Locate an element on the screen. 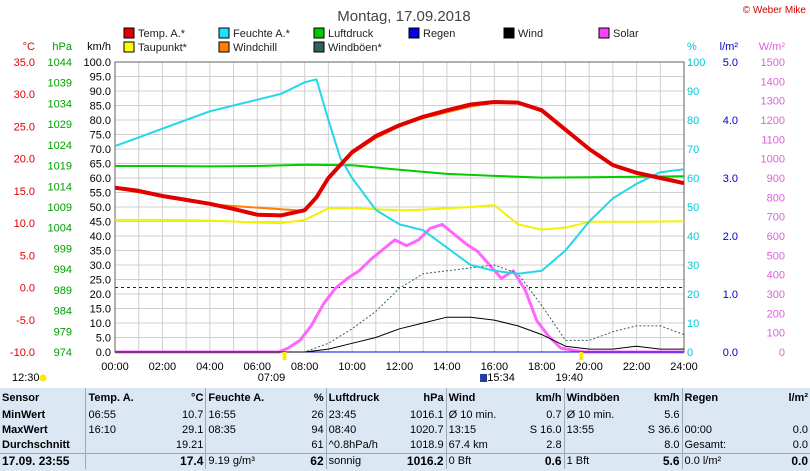 The height and width of the screenshot is (471, 810). humidity-axis-tick: 0 is located at coordinates (690, 353).